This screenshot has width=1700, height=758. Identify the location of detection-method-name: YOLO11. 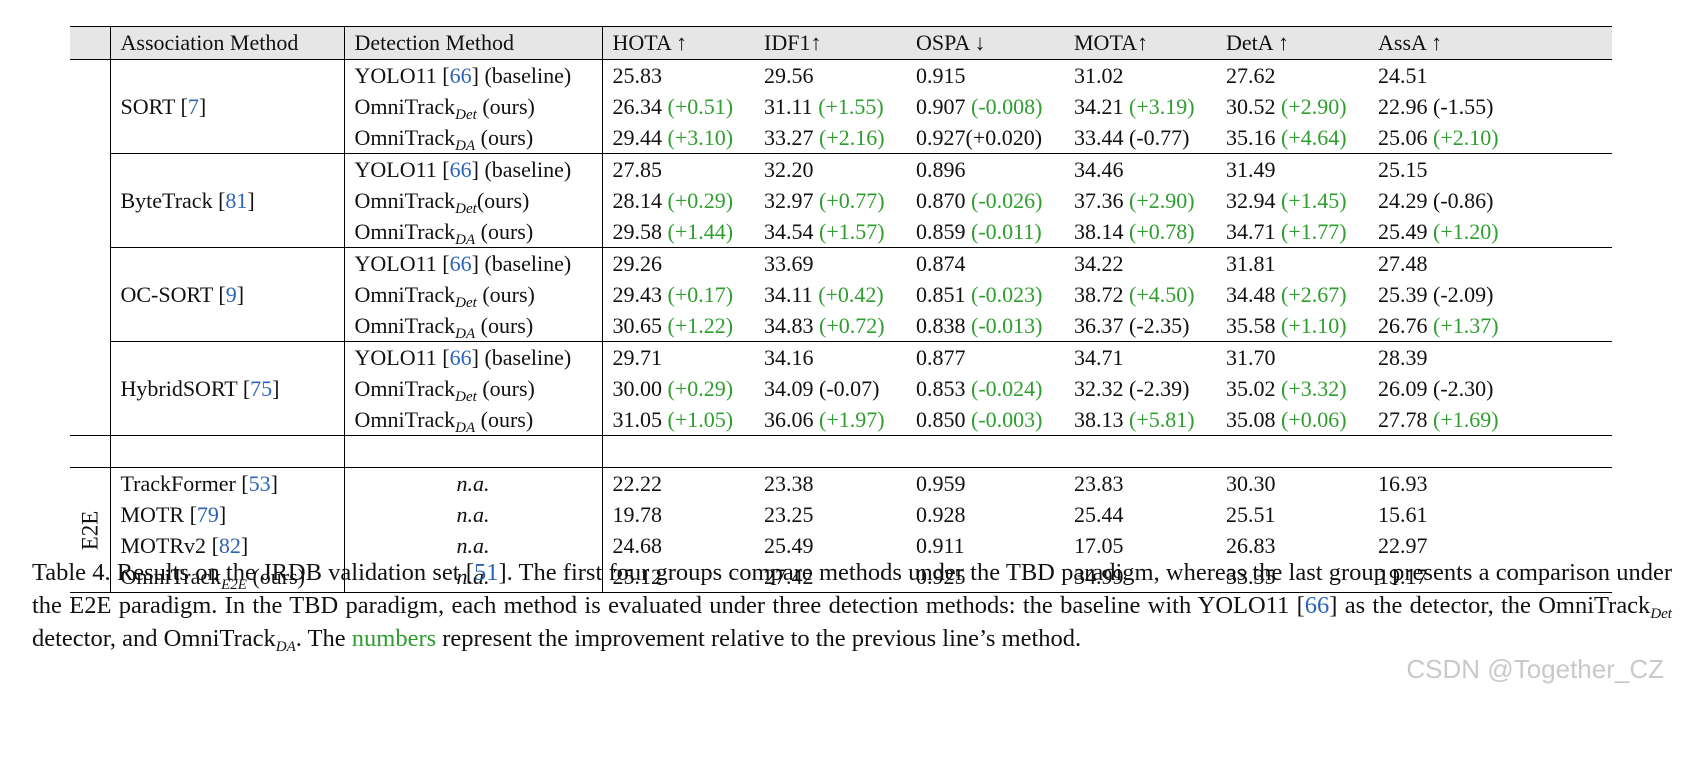
(395, 263).